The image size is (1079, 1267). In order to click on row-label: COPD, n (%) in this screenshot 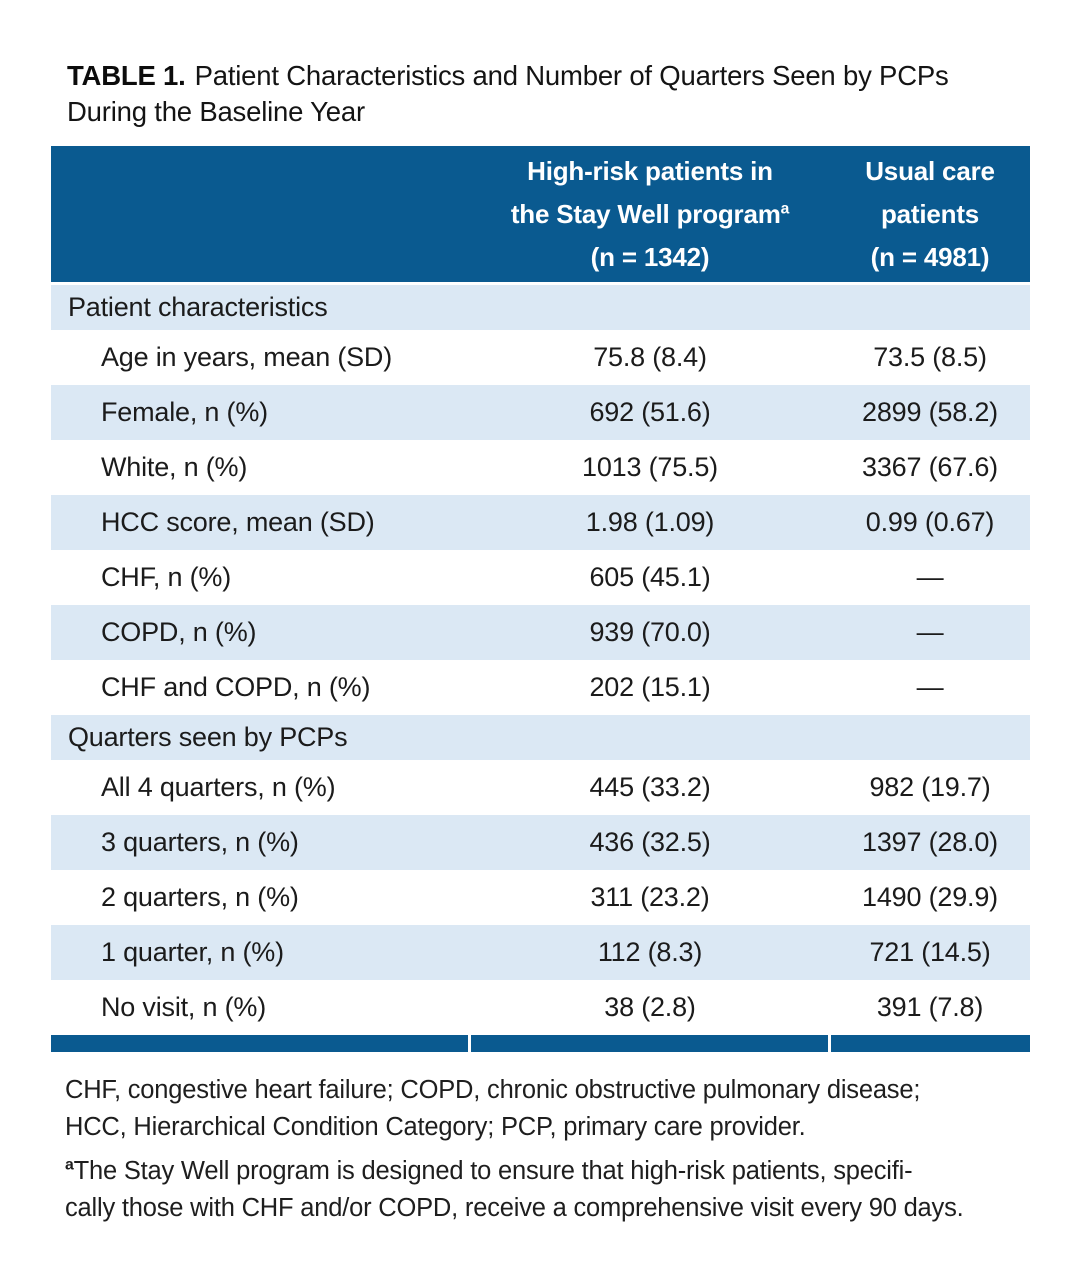, I will do `click(179, 632)`.